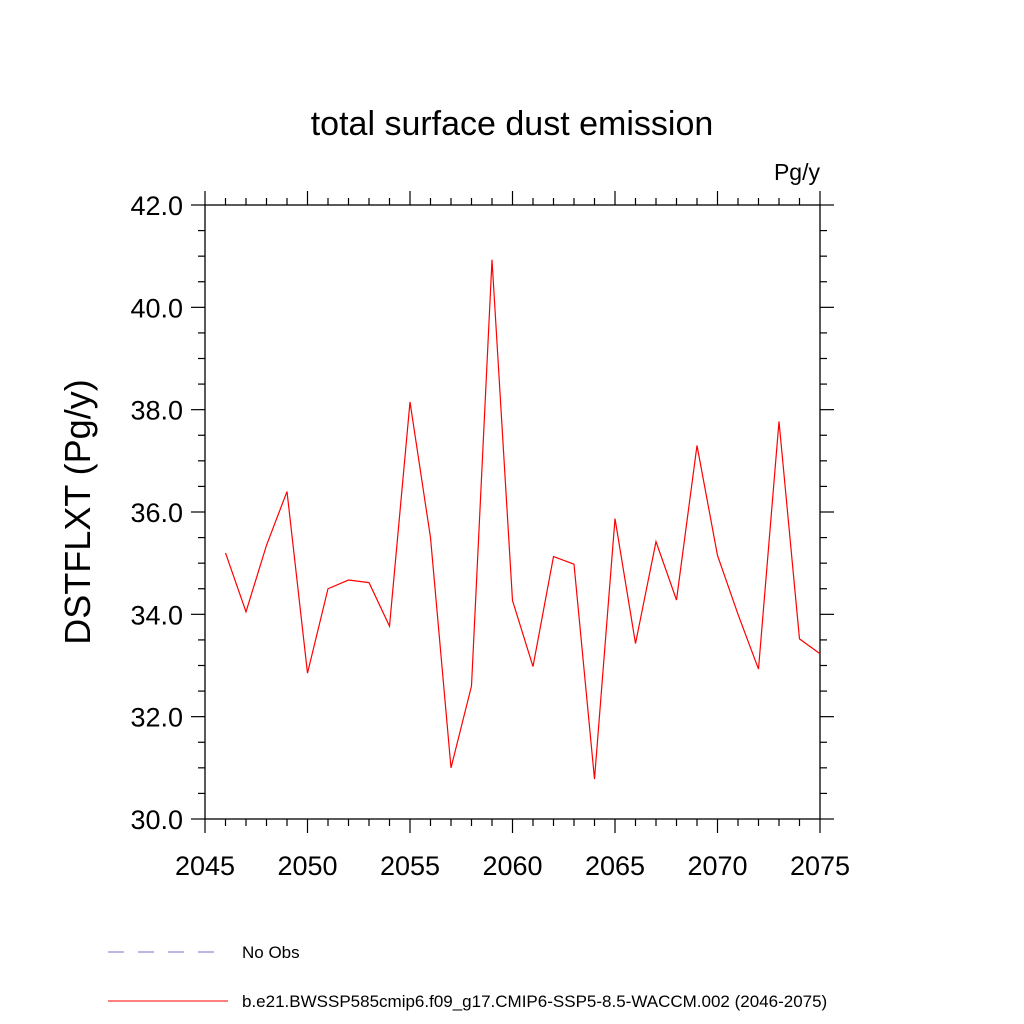  I want to click on y-tick-label: 34.0, so click(156, 615).